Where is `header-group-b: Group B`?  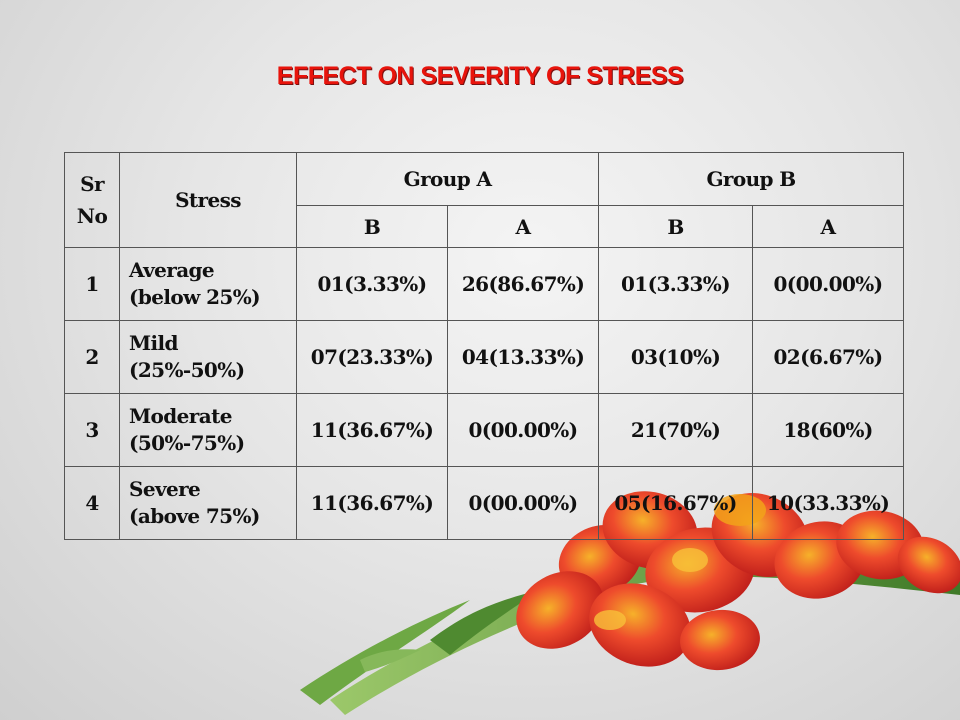 header-group-b: Group B is located at coordinates (751, 179).